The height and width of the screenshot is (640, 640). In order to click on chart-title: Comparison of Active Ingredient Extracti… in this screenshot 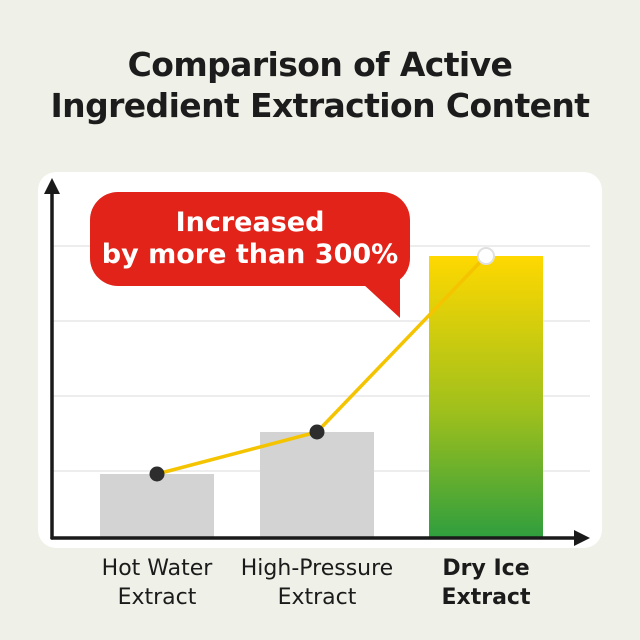, I will do `click(320, 85)`.